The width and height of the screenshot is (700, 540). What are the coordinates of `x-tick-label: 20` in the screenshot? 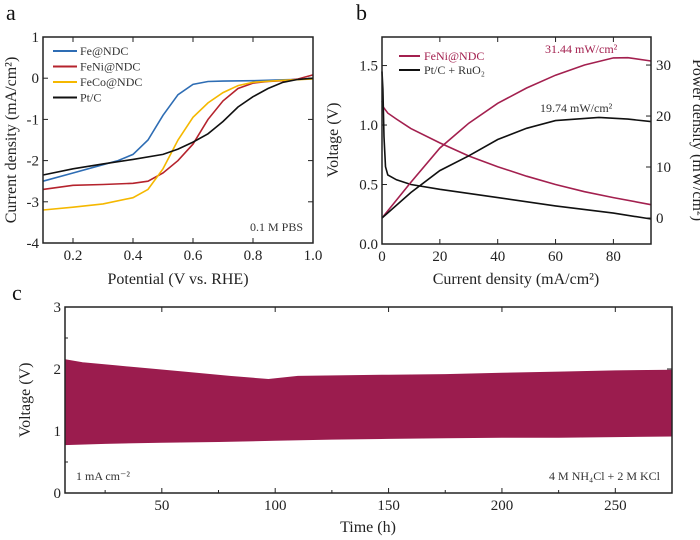 It's located at (439, 257).